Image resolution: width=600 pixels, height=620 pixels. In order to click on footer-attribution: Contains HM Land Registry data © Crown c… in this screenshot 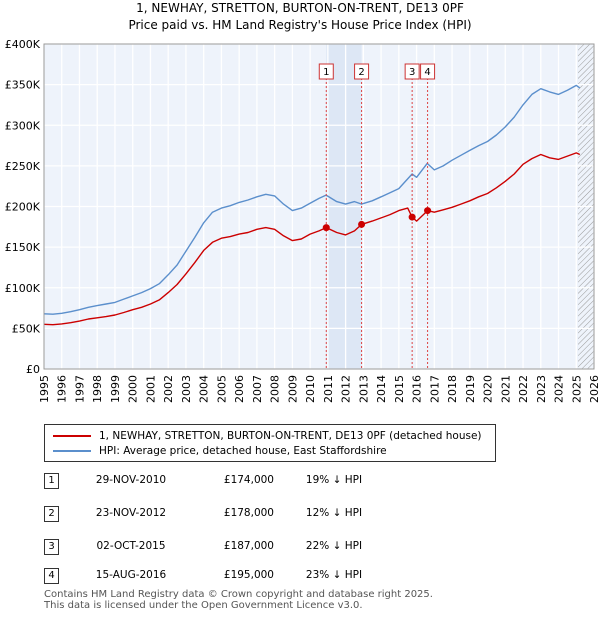, I will do `click(238, 600)`.